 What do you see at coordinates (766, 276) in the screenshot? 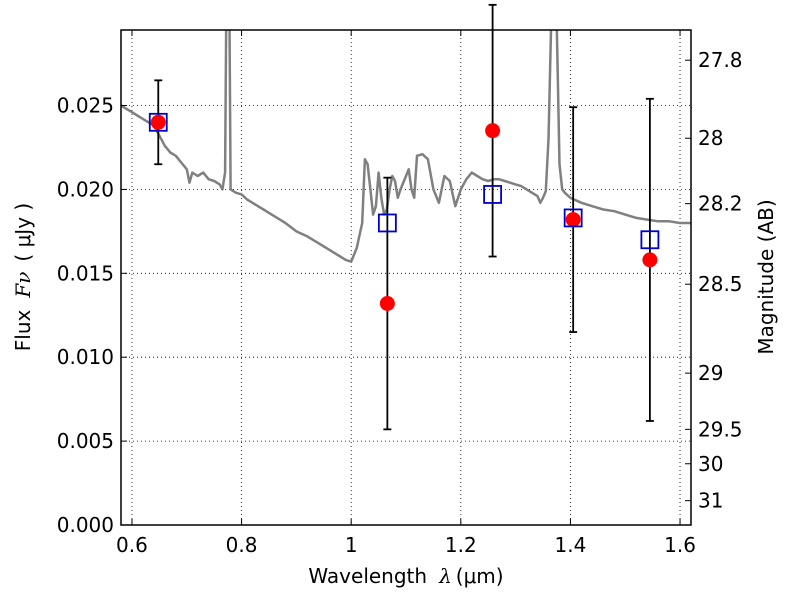
I see `y2-axis-label: Magnitude (AB)` at bounding box center [766, 276].